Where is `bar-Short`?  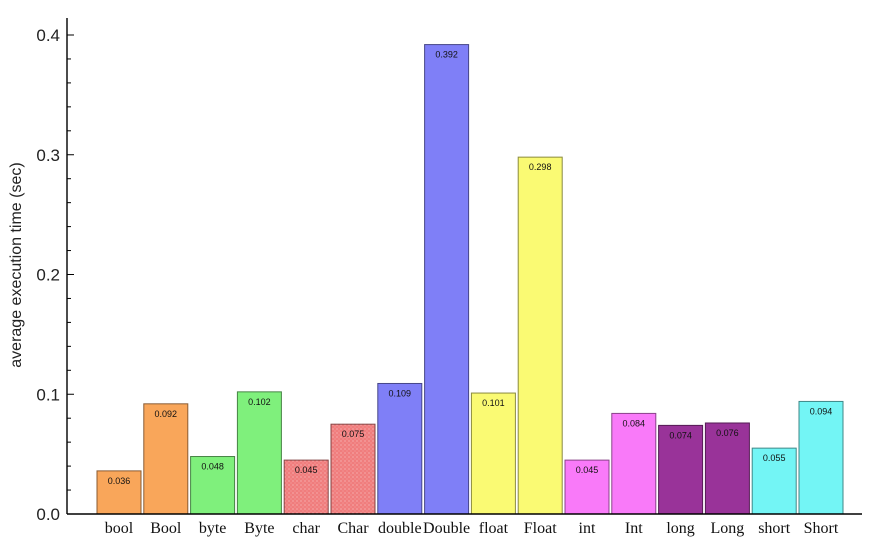
bar-Short is located at coordinates (821, 457).